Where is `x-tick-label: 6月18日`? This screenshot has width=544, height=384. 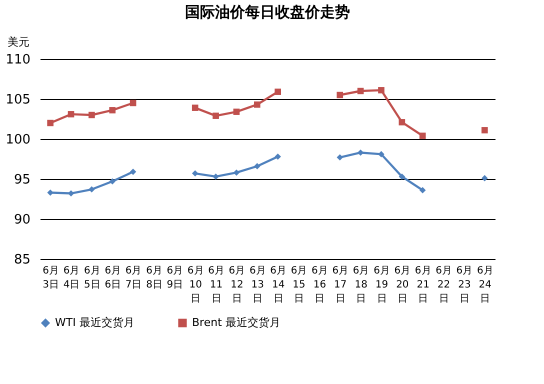 x-tick-label: 6月18日 is located at coordinates (361, 285).